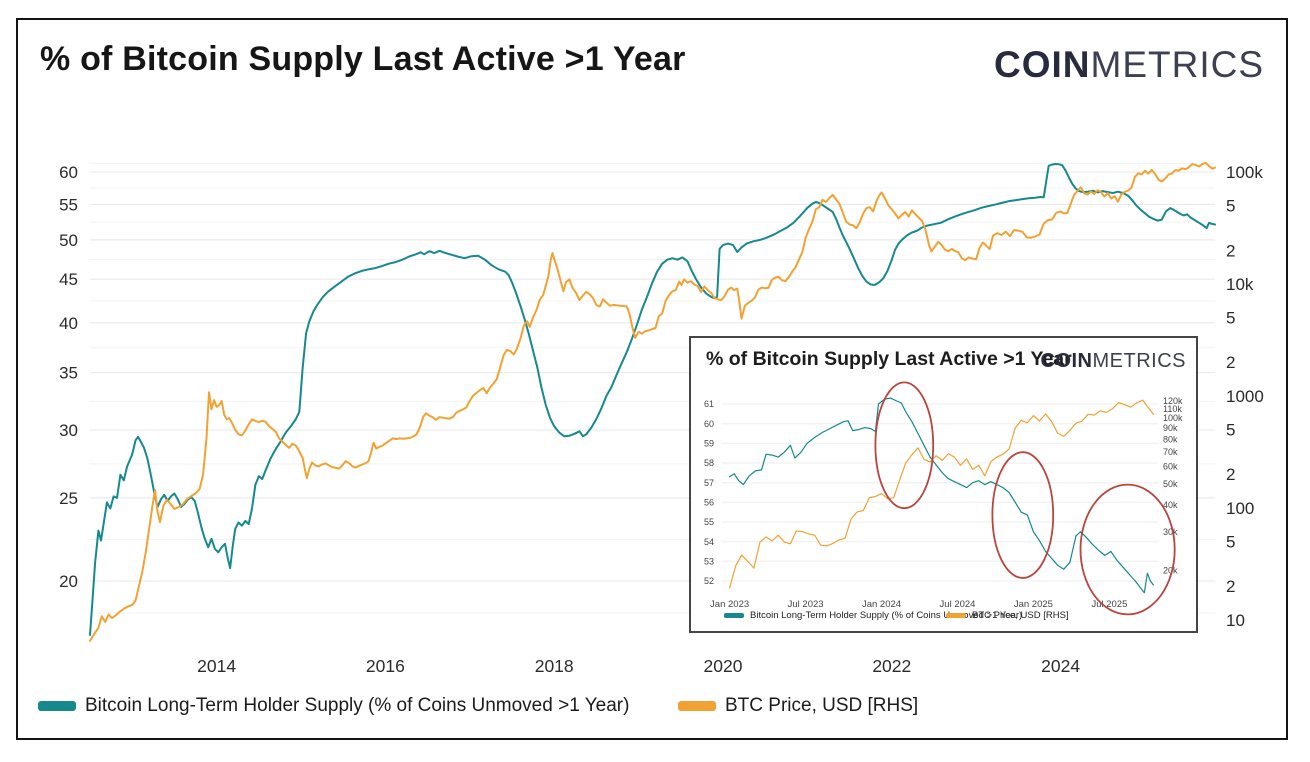 This screenshot has height=762, width=1310. I want to click on inset-coinmetrics-logo: COINMETRICS, so click(1114, 361).